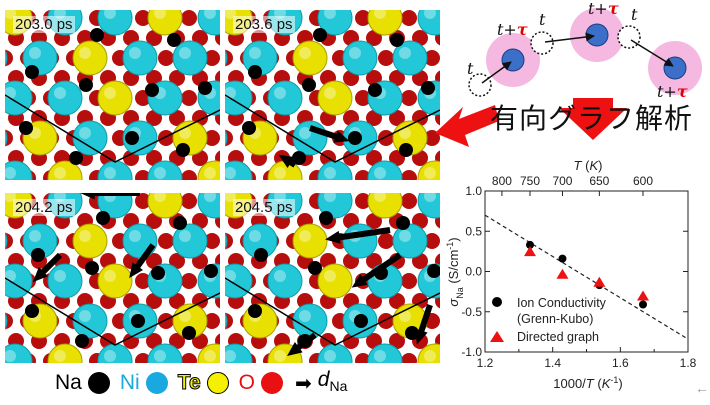 The image size is (710, 405). Describe the element at coordinates (264, 24) in the screenshot. I see `timestamp-label: 203.6 ps` at that location.